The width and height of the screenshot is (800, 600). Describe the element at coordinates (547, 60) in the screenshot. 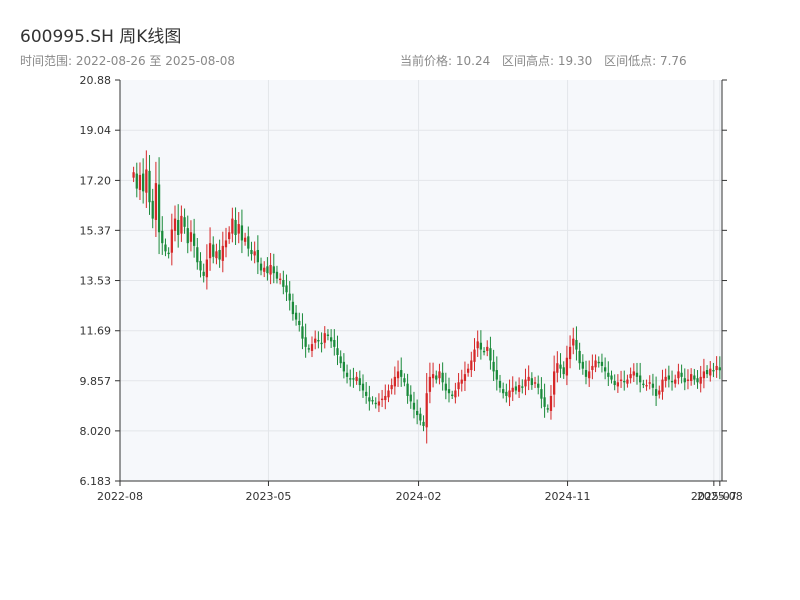

I see `price-stats: 当前价格: 10.24 区间高点: 19.30 区间低点: 7.76` at that location.